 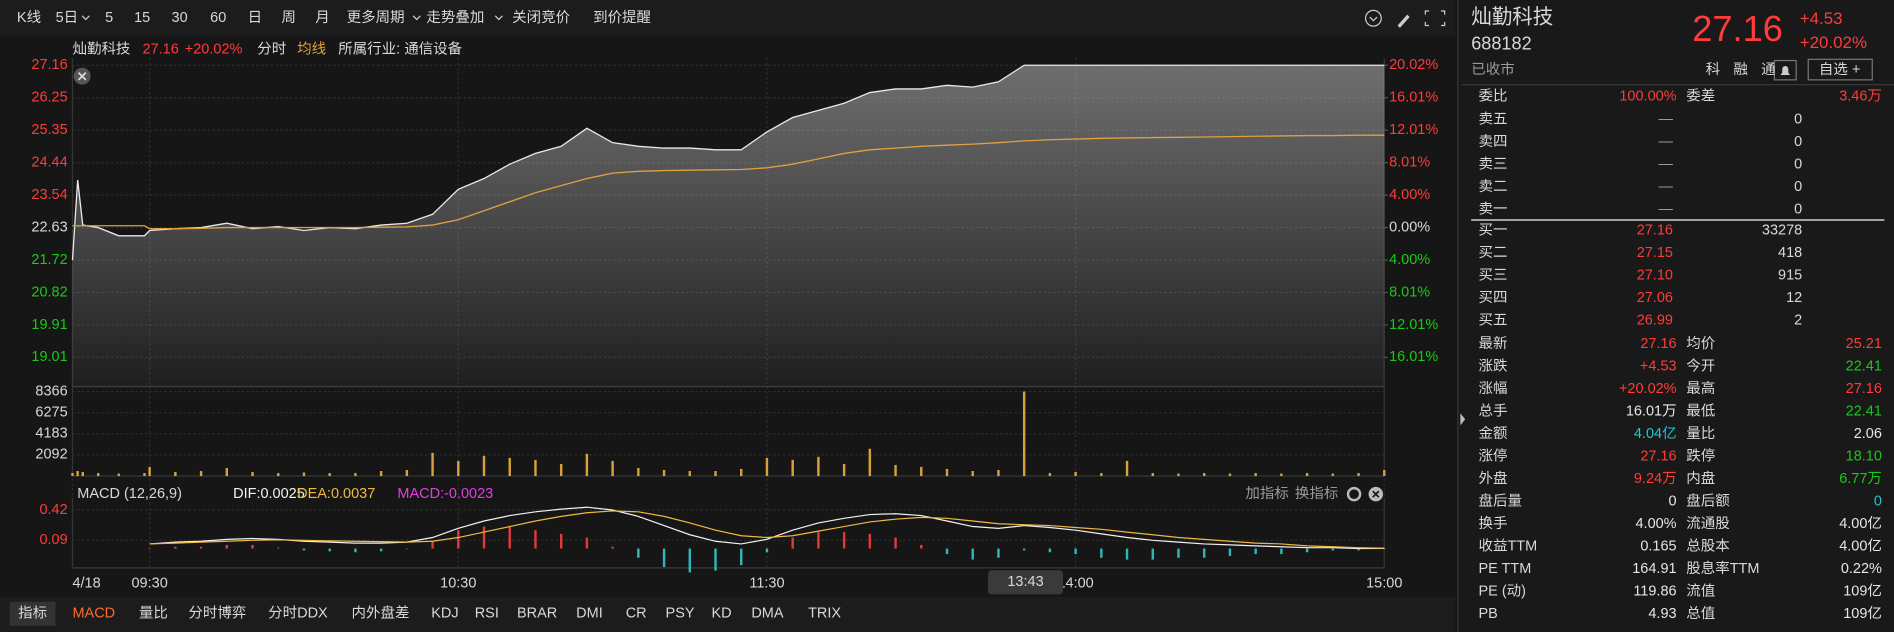 I want to click on indicator-tab: PSY, so click(x=680, y=614).